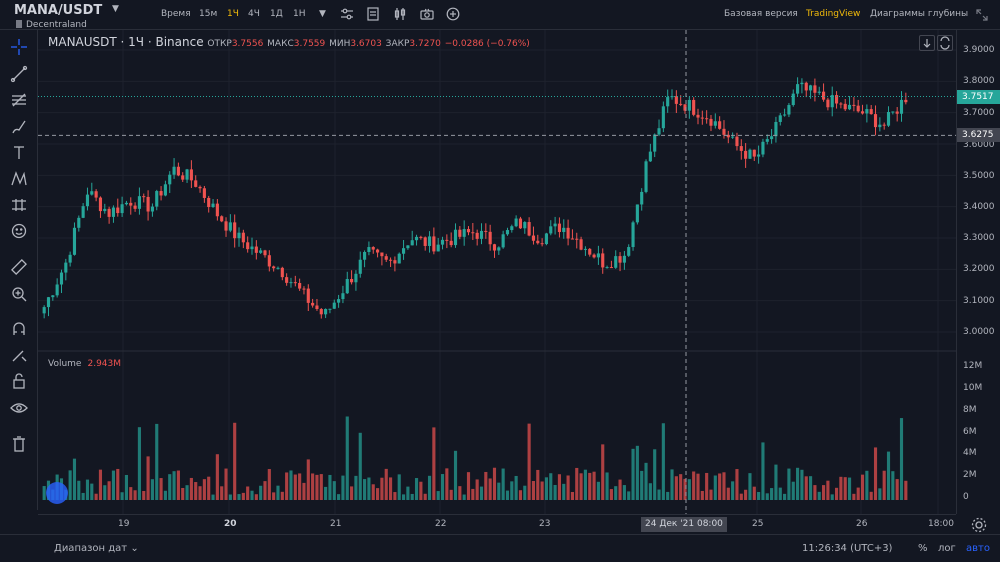 The width and height of the screenshot is (1000, 562). I want to click on smiley-icon, so click(19, 231).